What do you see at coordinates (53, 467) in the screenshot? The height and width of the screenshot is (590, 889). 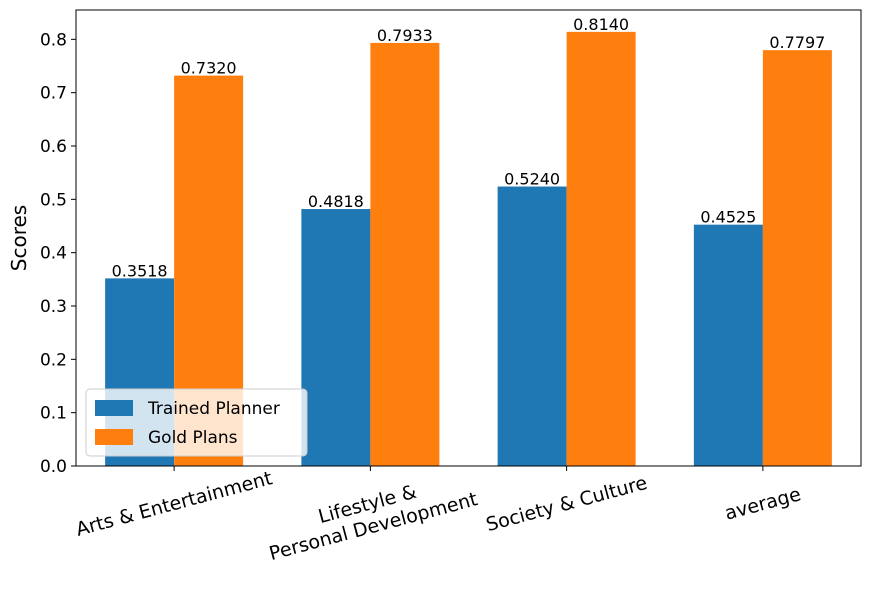 I see `y-tick-label: 0.0` at bounding box center [53, 467].